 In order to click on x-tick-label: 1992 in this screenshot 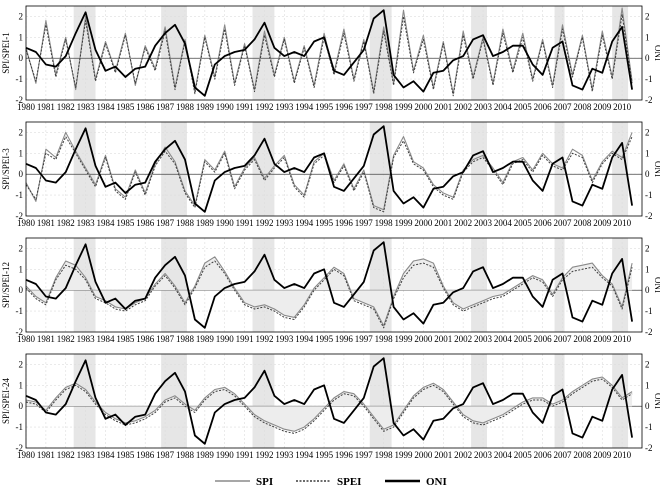, I will do `click(264, 223)`.